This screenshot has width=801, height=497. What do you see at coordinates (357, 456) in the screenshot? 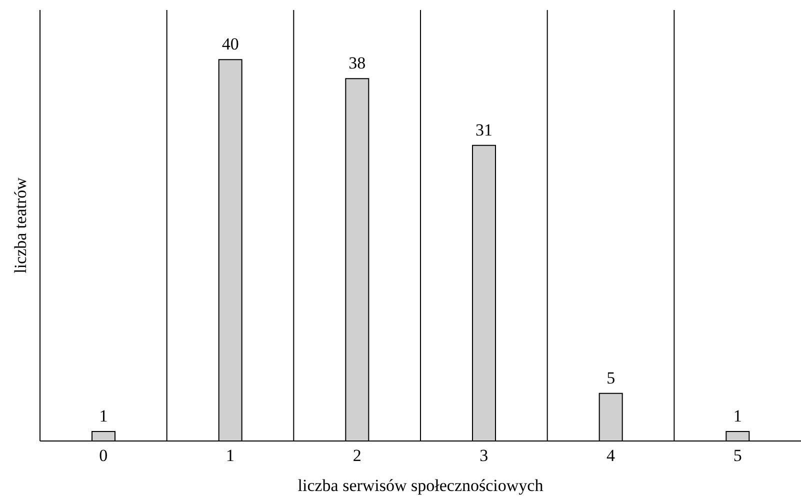
I see `x-tick-label: 2` at bounding box center [357, 456].